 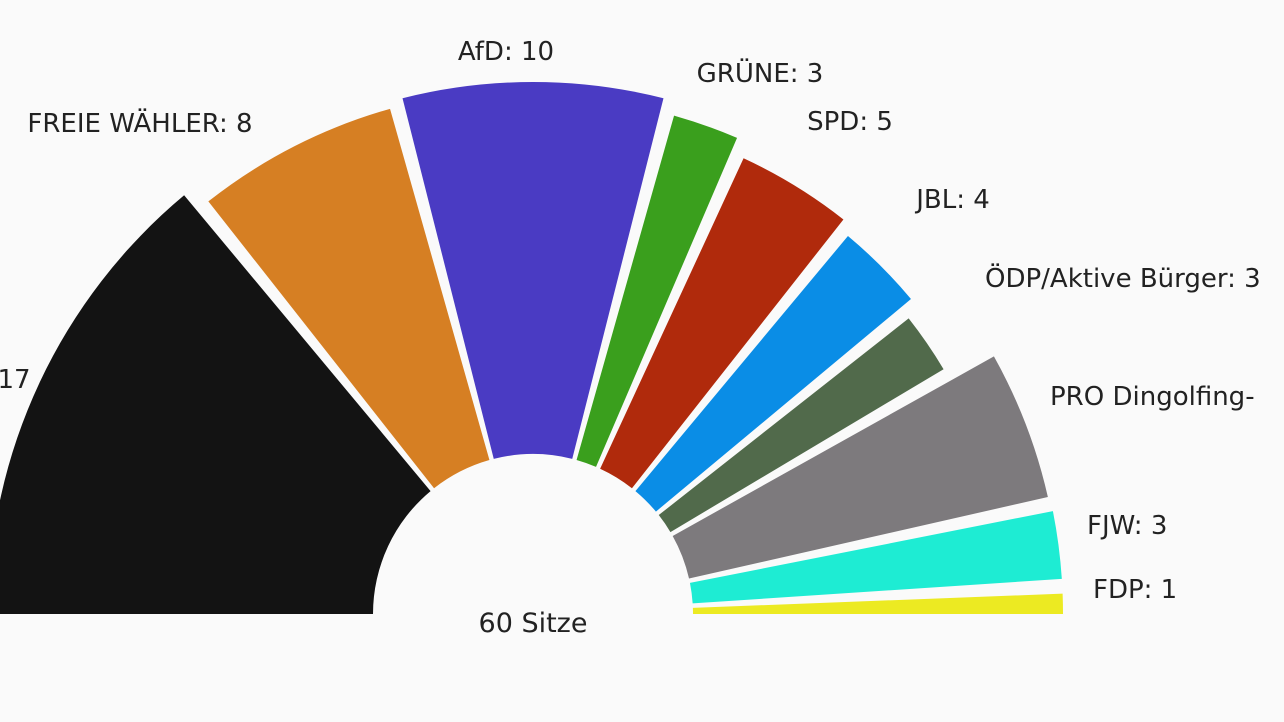 I want to click on seat-label: JBL: 4, so click(x=952, y=200).